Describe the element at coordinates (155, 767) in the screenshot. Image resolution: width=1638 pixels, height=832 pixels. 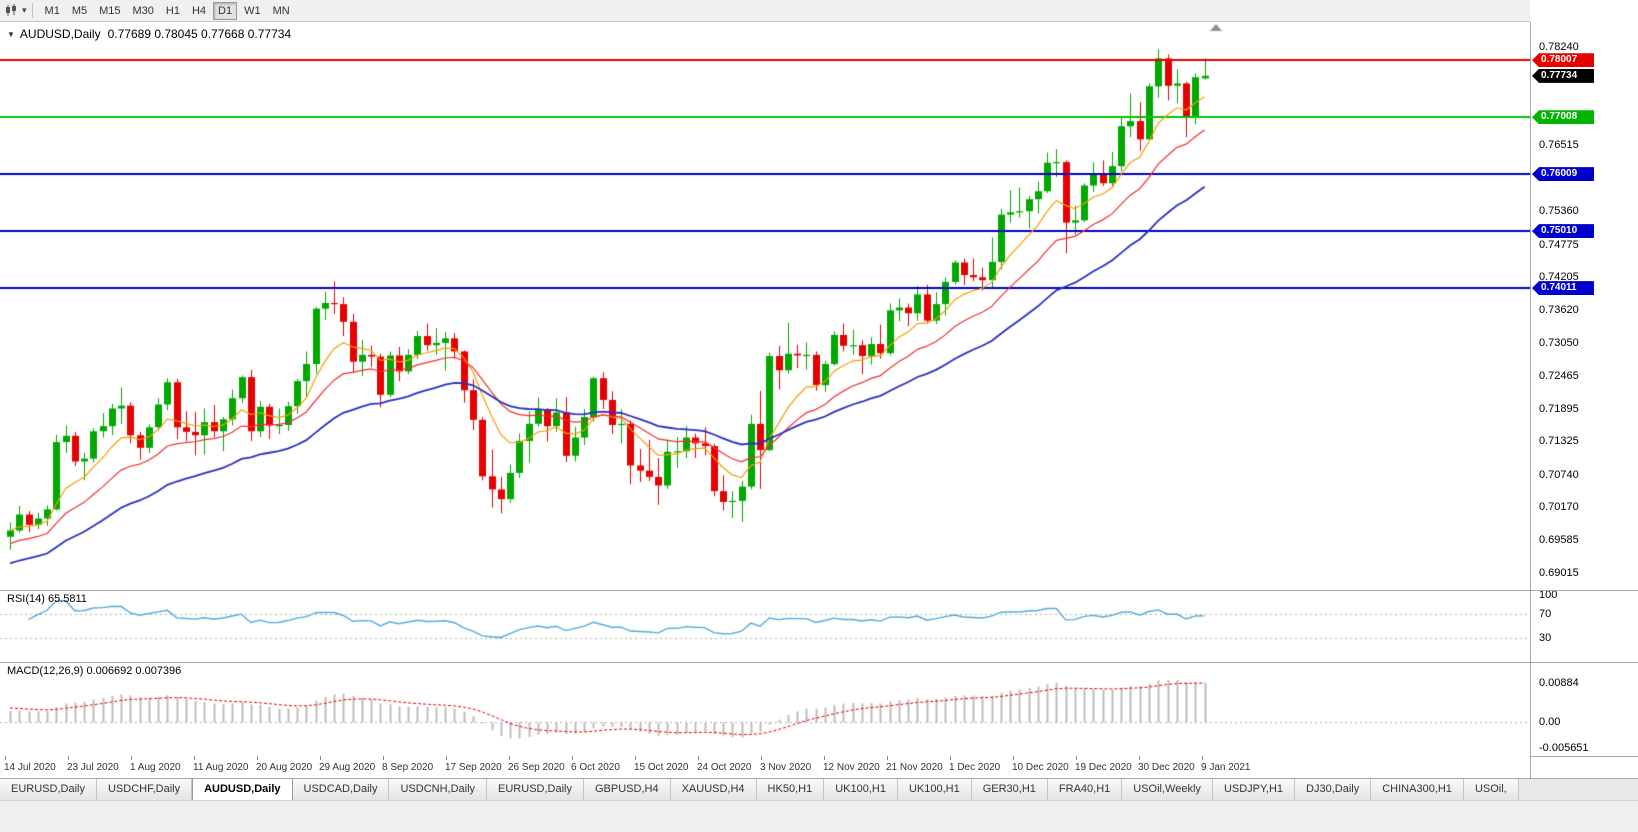
I see `date-tick: 1 Aug 2020` at that location.